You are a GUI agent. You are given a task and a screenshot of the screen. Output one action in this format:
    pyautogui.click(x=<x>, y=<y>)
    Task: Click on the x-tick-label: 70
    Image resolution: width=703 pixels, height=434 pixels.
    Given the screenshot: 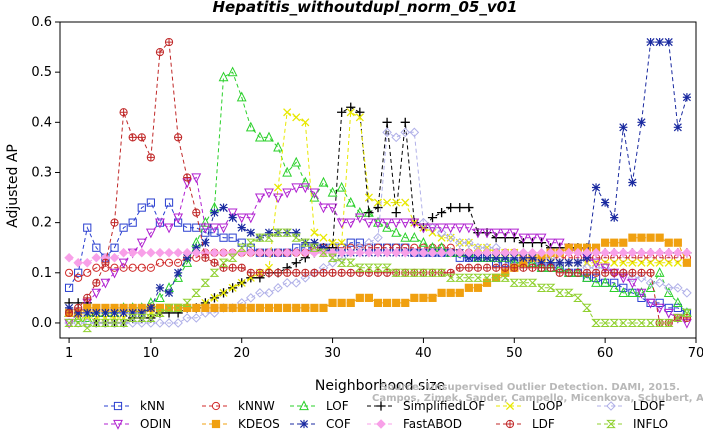 What is the action you would take?
    pyautogui.click(x=695, y=353)
    